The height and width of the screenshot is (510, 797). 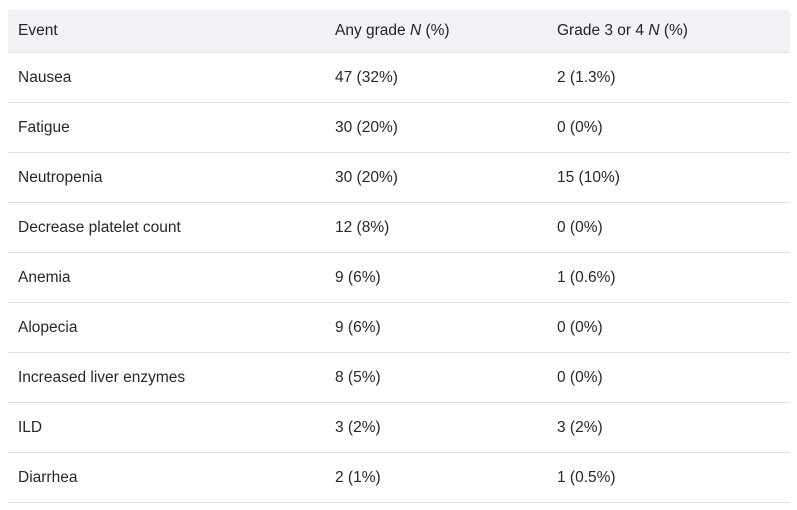 I want to click on column-header-any-grade-prefix: Any grade, so click(x=372, y=30).